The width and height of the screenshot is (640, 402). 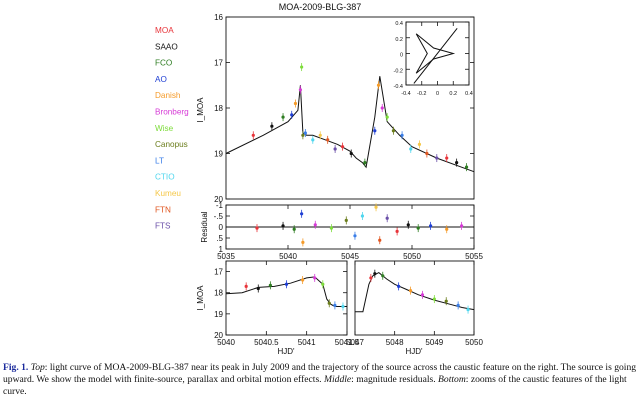 I want to click on residual-xtick-label: 5055, so click(x=474, y=256).